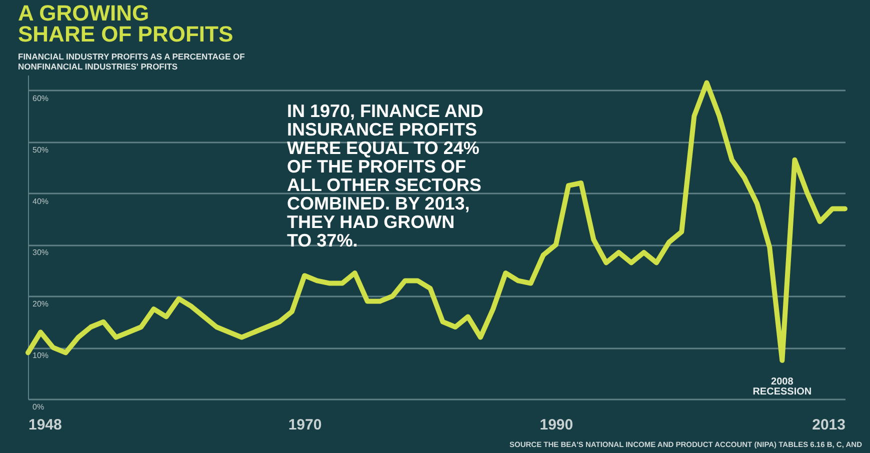 This screenshot has height=453, width=870. I want to click on y-tick-label: 20%, so click(40, 304).